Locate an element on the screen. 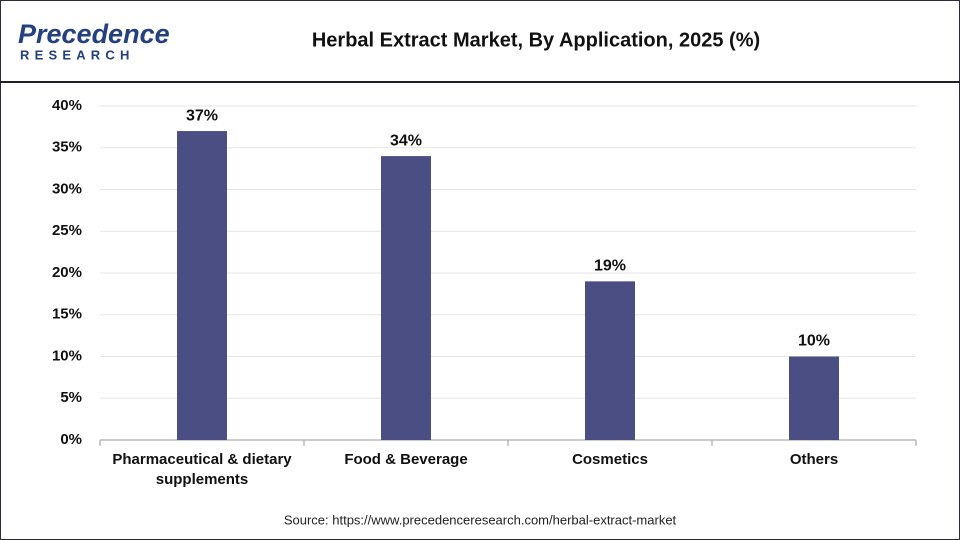 The image size is (960, 540). x-tick-label: Others is located at coordinates (814, 459).